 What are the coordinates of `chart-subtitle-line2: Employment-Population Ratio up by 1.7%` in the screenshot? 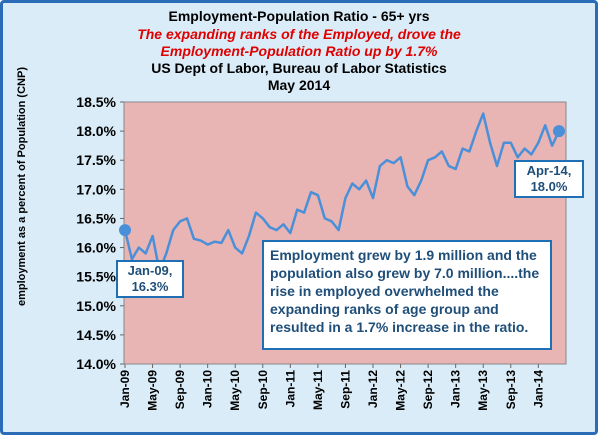 It's located at (299, 51).